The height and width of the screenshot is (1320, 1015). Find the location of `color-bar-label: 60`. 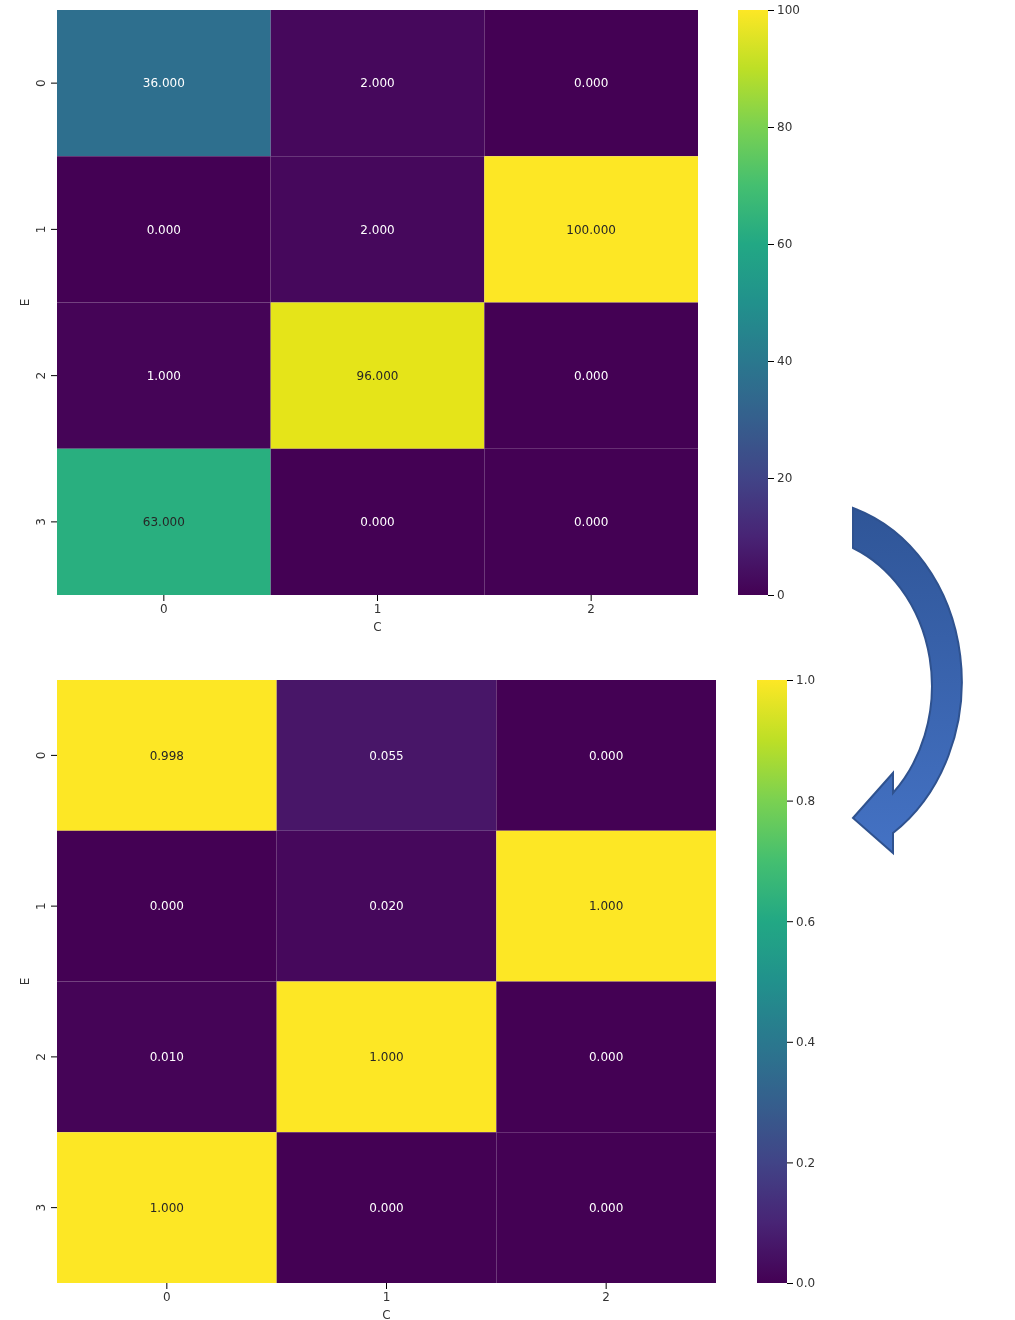

color-bar-label: 60 is located at coordinates (785, 244).